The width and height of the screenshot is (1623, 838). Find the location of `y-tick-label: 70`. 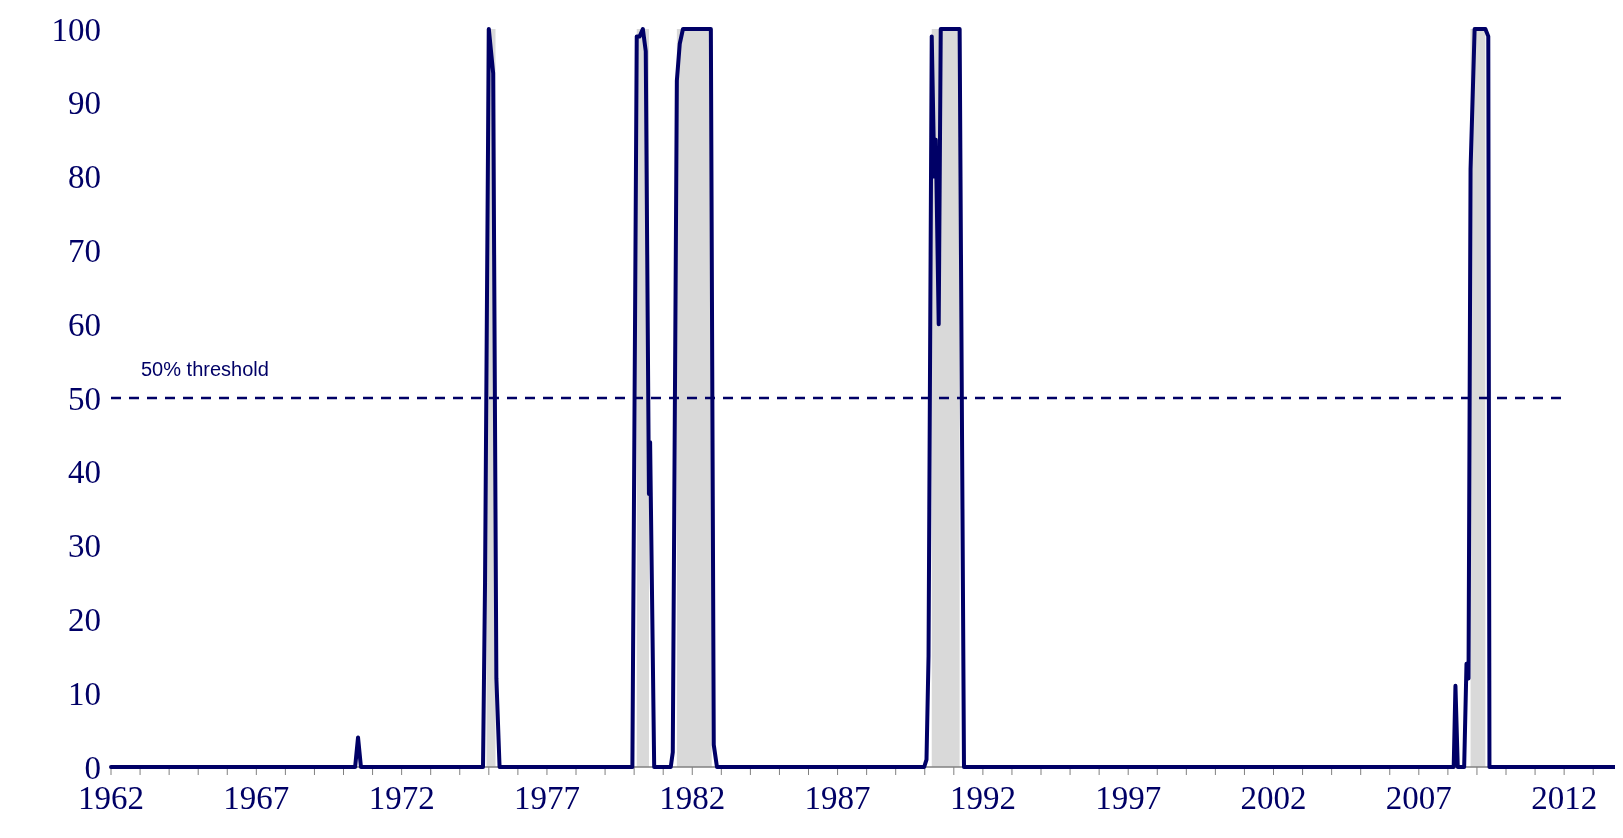

y-tick-label: 70 is located at coordinates (84, 250).